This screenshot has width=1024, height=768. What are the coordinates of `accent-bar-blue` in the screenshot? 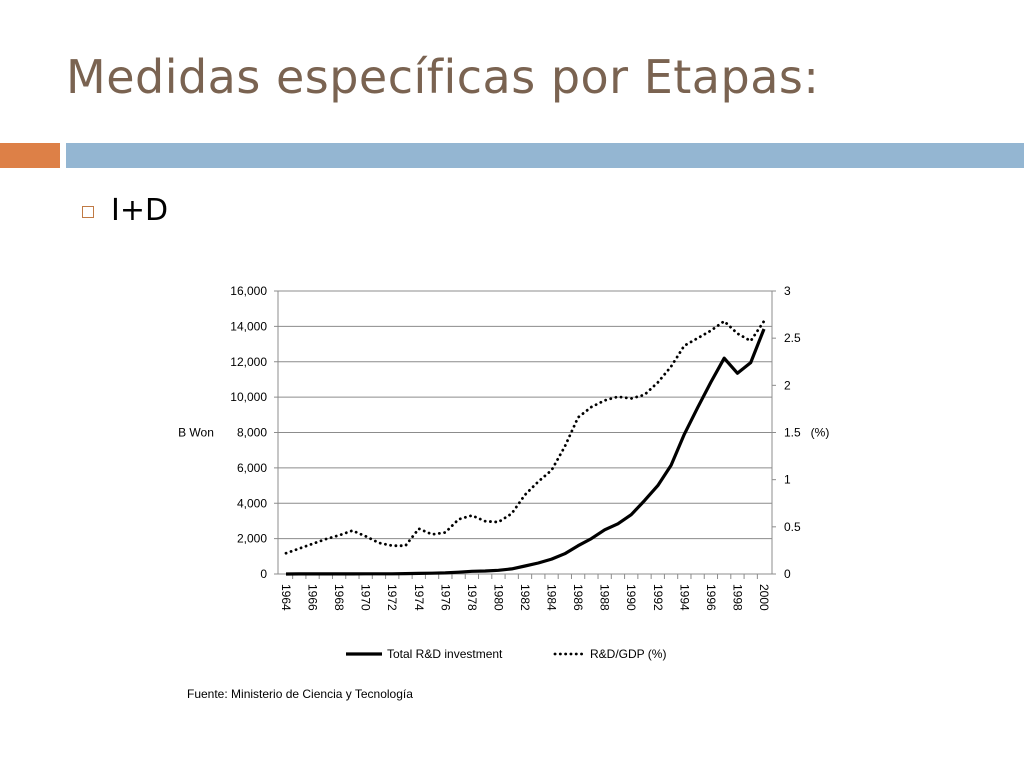 It's located at (545, 155).